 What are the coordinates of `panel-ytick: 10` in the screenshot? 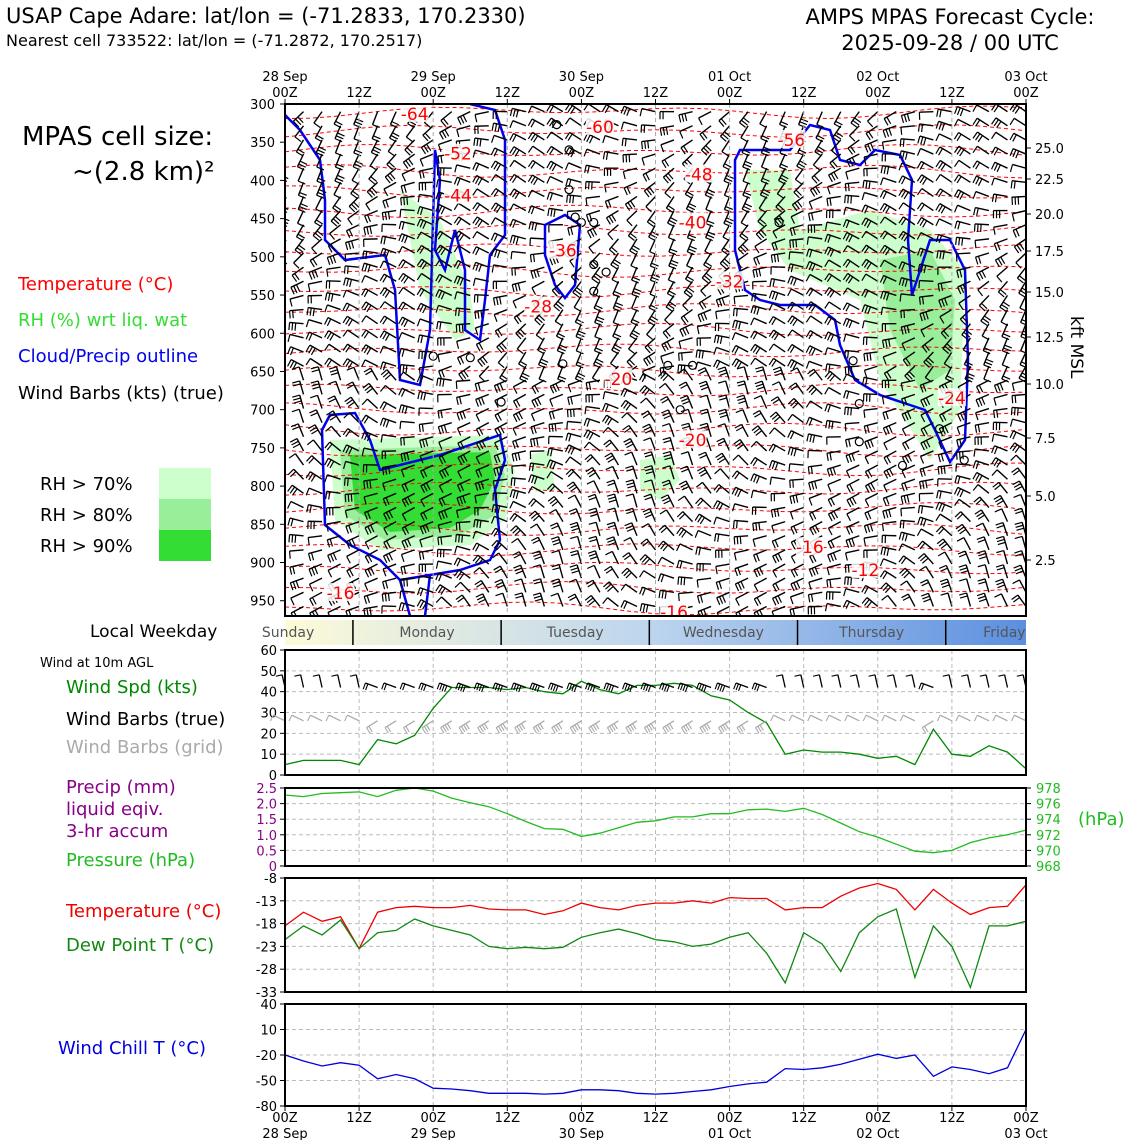 It's located at (268, 1031).